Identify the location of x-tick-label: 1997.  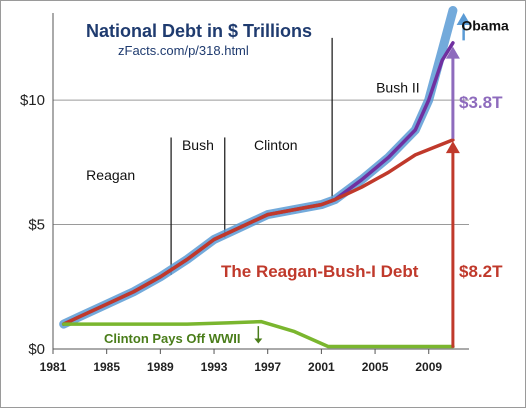
(267, 367).